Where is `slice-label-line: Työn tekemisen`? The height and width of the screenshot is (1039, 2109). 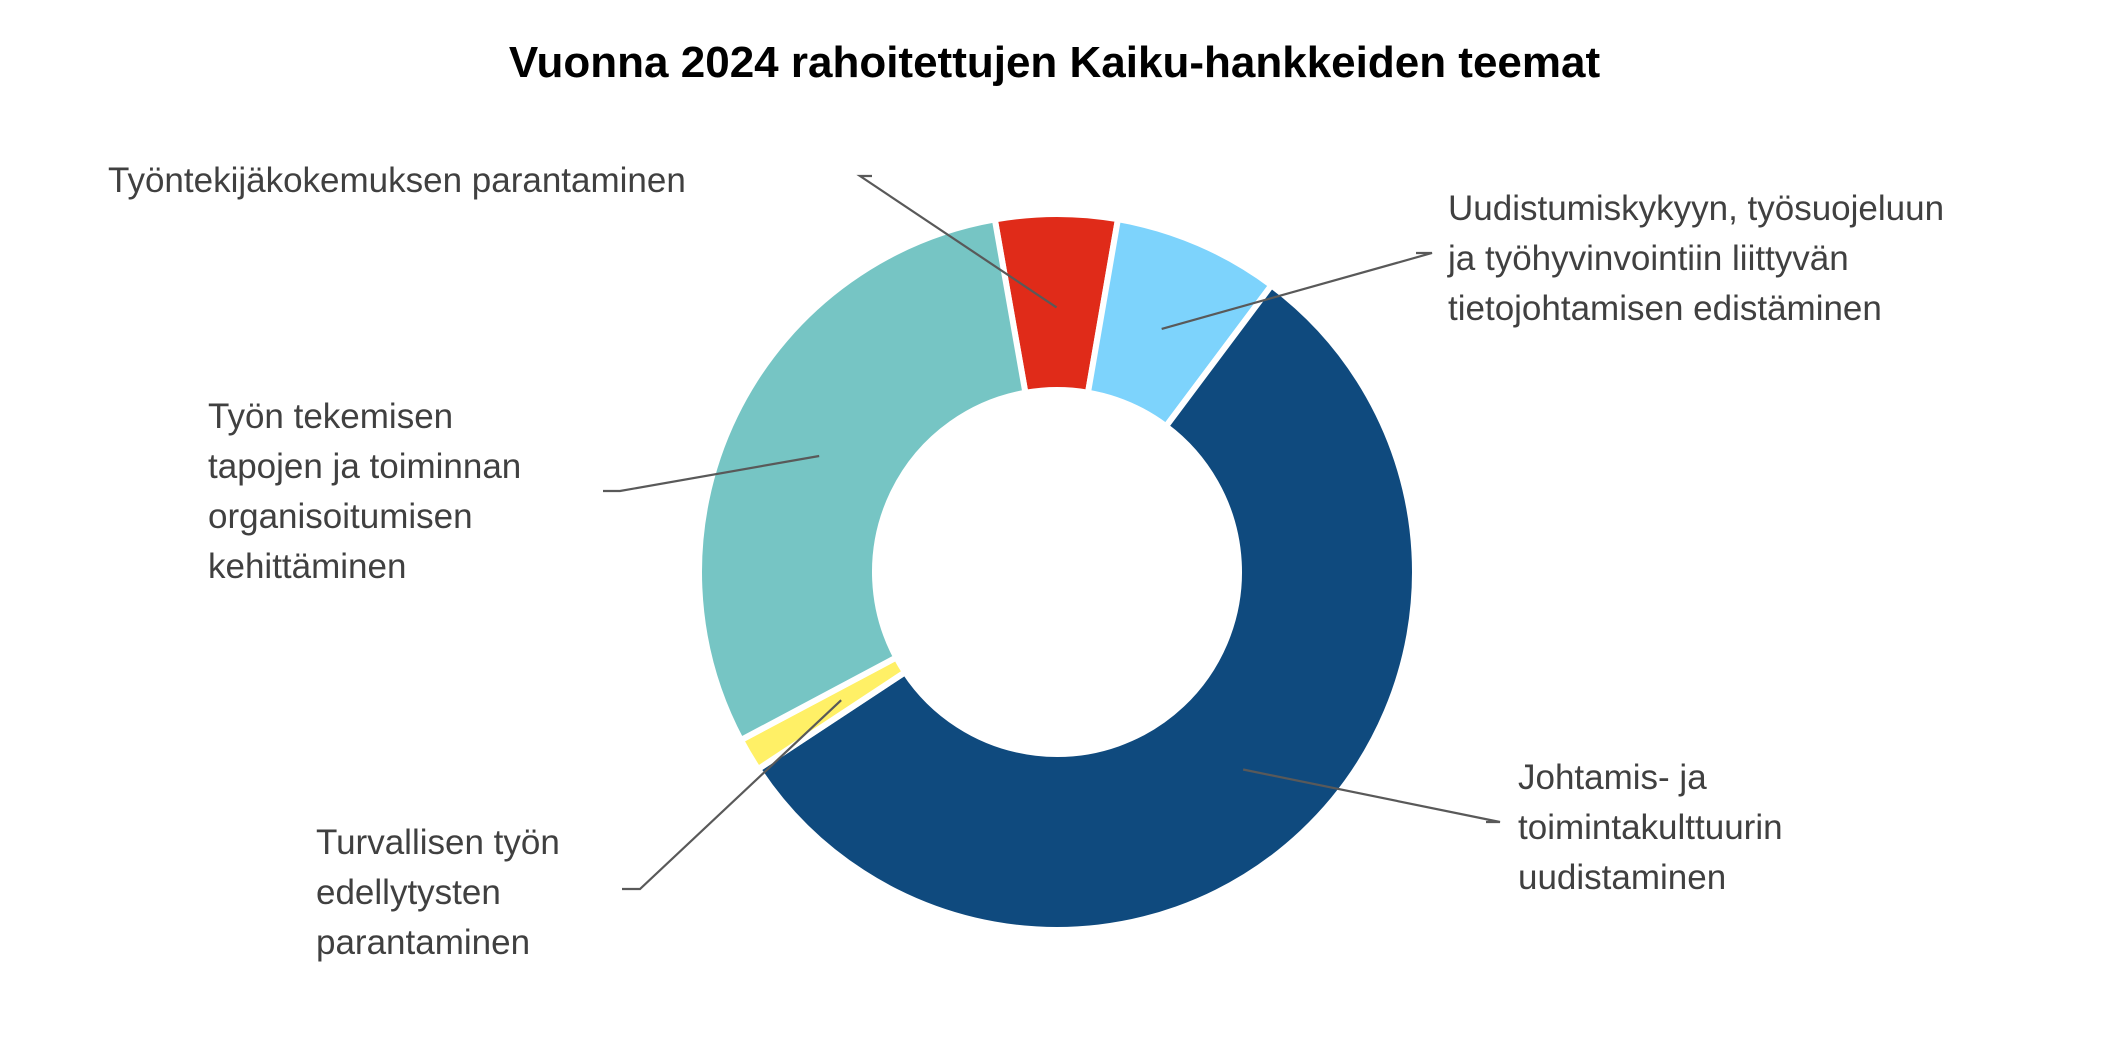
slice-label-line: Työn tekemisen is located at coordinates (330, 416).